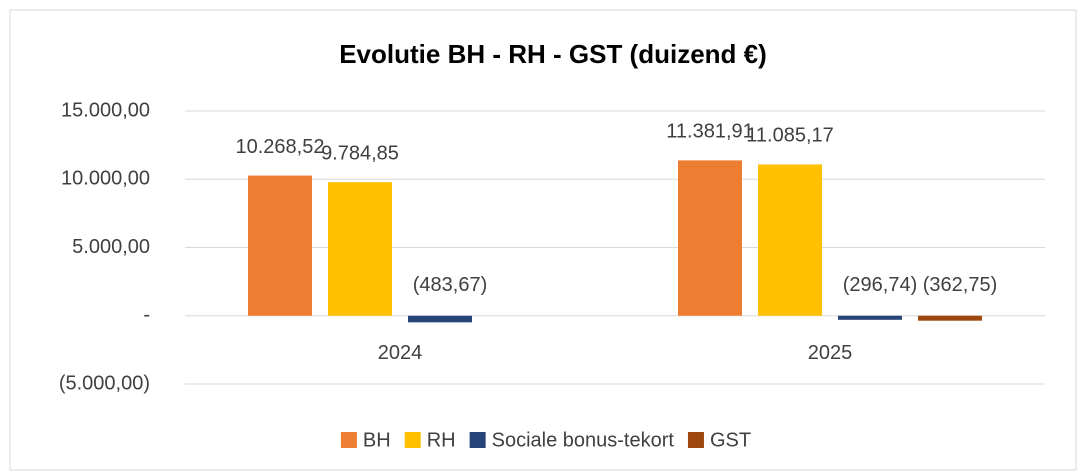  I want to click on data-label: 11.381,91, so click(710, 132).